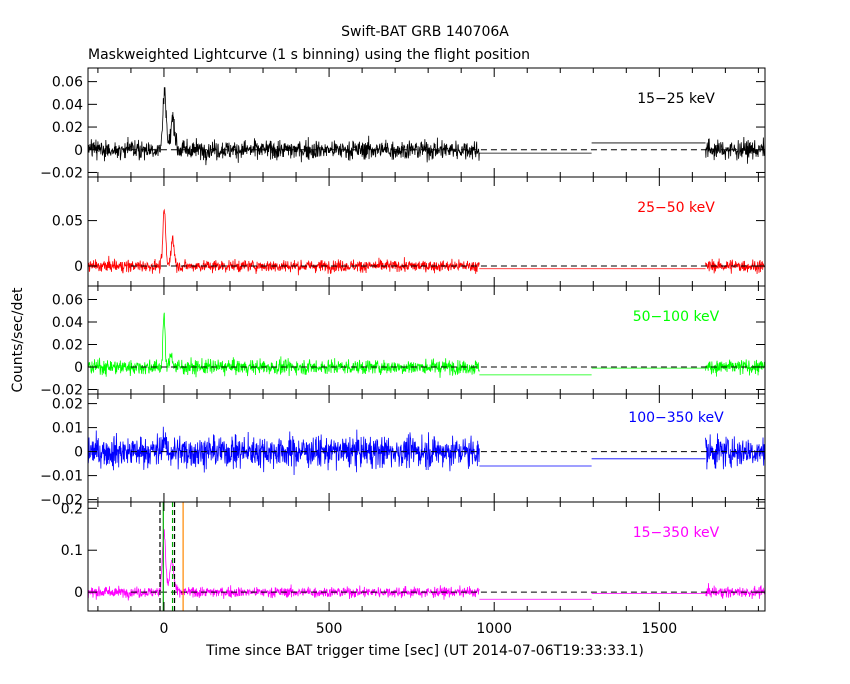 Image resolution: width=850 pixels, height=684 pixels. Describe the element at coordinates (67, 222) in the screenshot. I see `y-tick-label: 0.05` at that location.